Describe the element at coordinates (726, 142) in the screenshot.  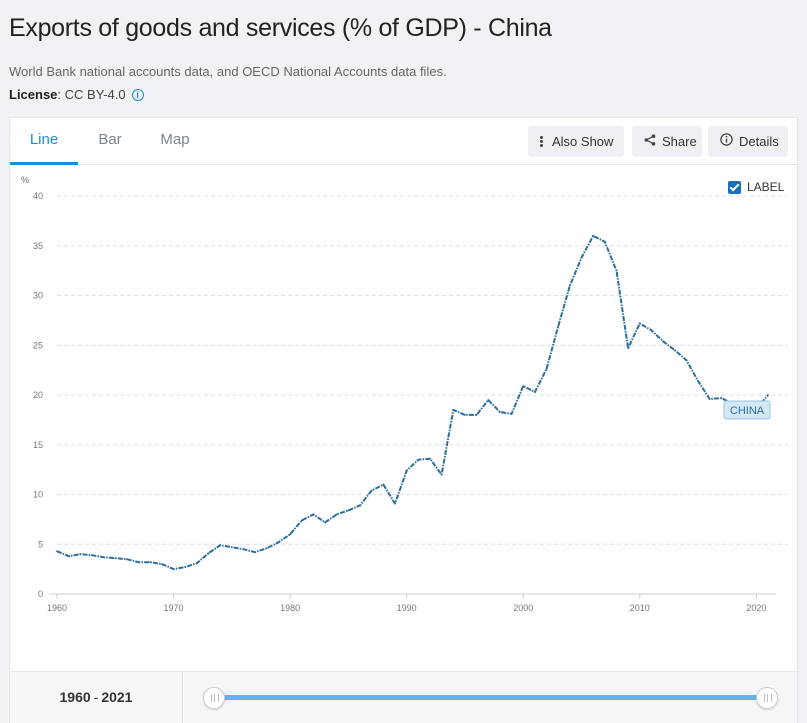
I see `info-circle-icon` at that location.